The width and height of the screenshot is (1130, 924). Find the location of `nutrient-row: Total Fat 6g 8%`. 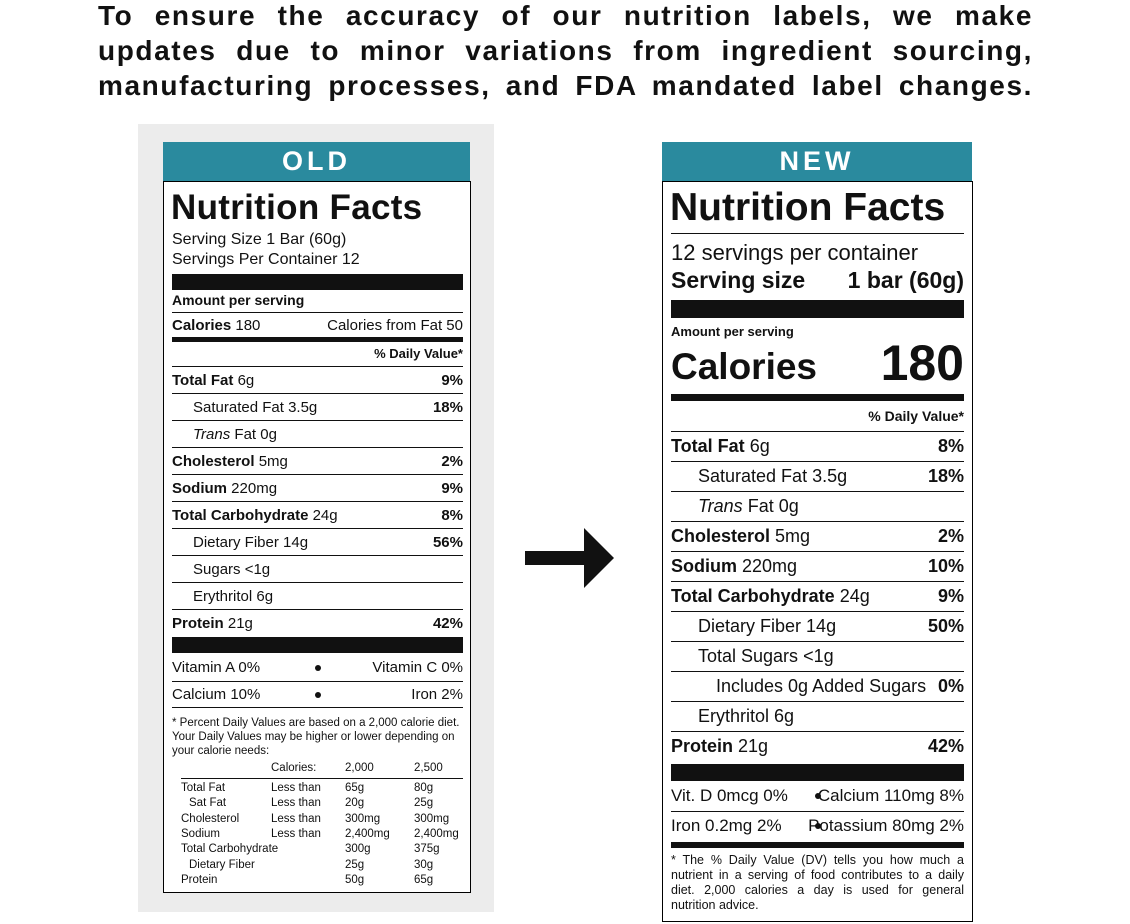

nutrient-row: Total Fat 6g 8% is located at coordinates (817, 446).